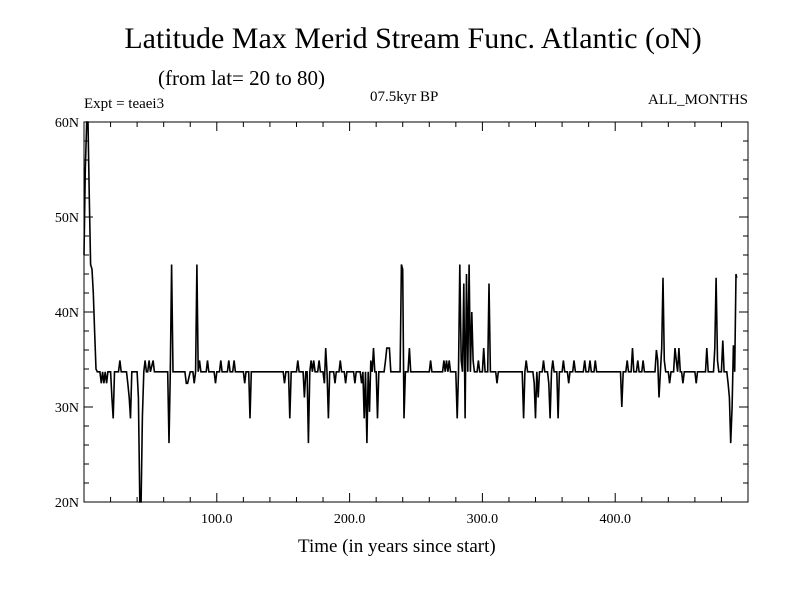  Describe the element at coordinates (67, 123) in the screenshot. I see `y-tick-label: 60N` at that location.